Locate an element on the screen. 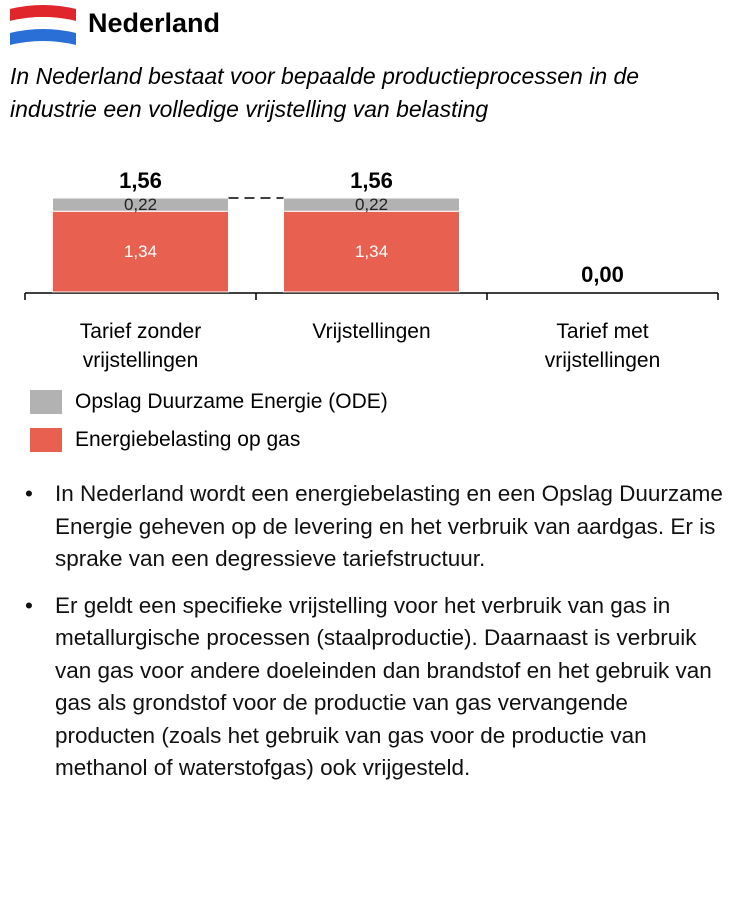 The width and height of the screenshot is (748, 919). legend-label: Opslag Duurzame Energie (ODE) is located at coordinates (231, 401).